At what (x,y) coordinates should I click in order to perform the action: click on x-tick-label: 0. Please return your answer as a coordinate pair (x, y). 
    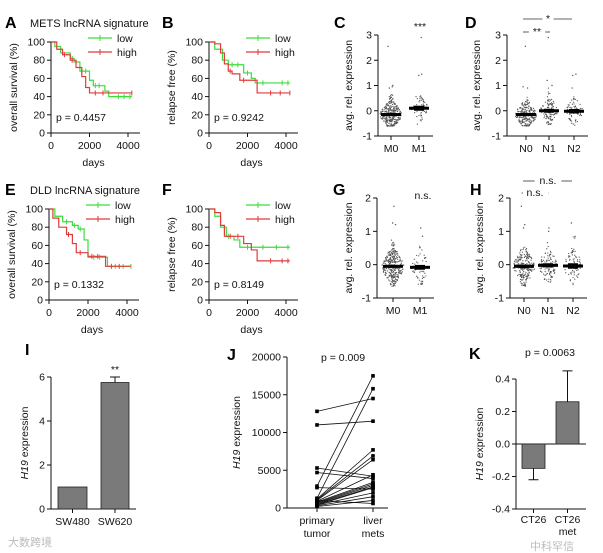
    Looking at the image, I should click on (51, 146).